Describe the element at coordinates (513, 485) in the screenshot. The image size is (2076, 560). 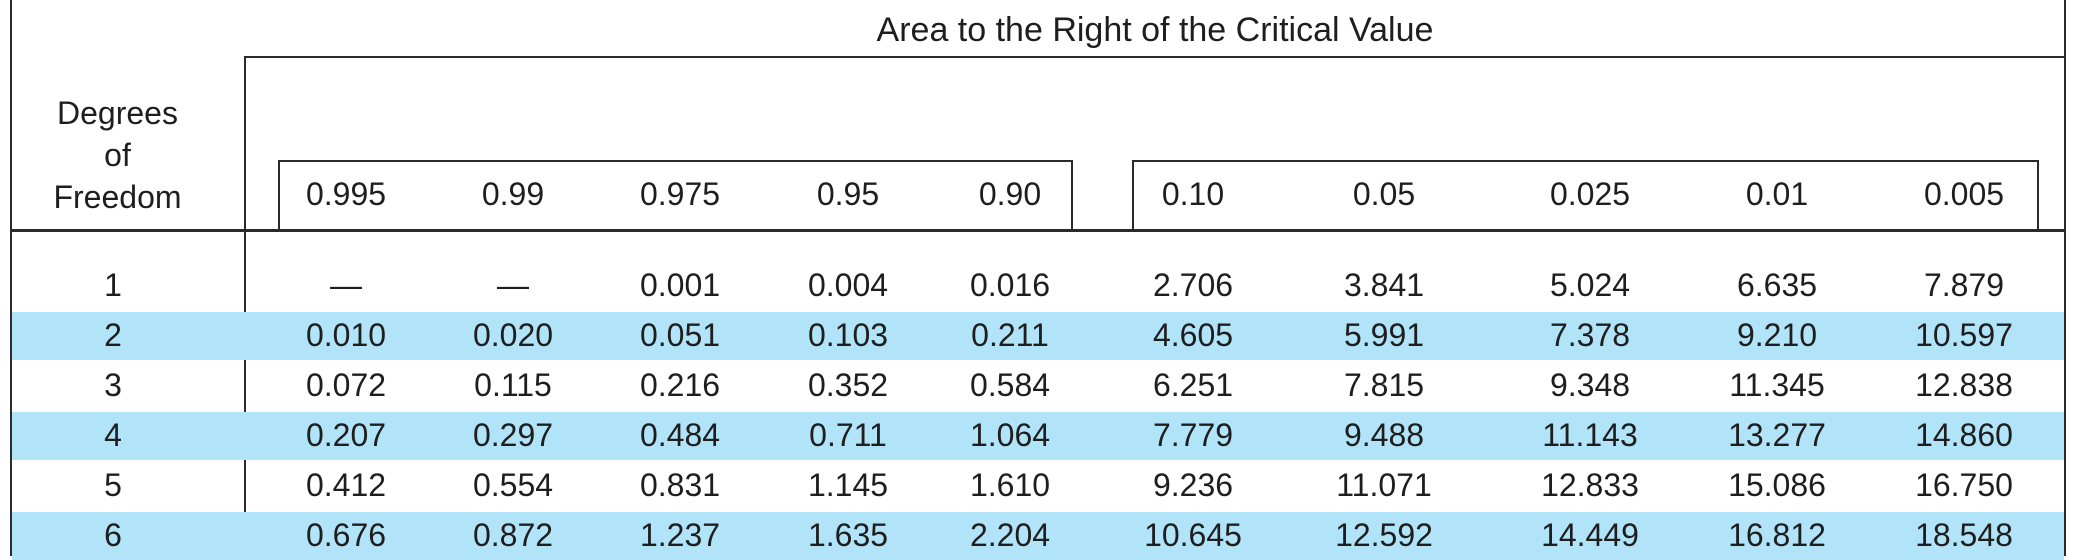
I see `table-cell: 0.554` at that location.